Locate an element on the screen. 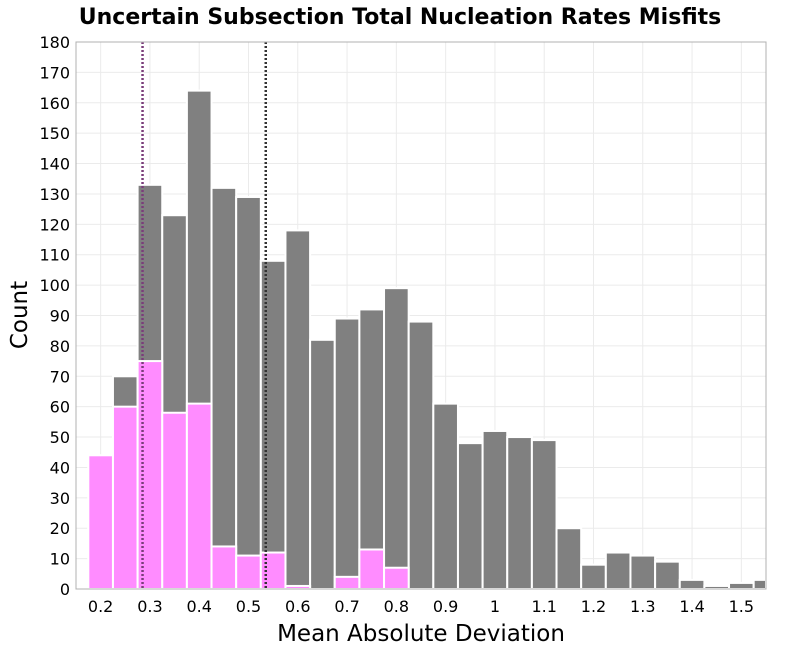 The image size is (800, 650). x-tick-label: 0.8 is located at coordinates (396, 606).